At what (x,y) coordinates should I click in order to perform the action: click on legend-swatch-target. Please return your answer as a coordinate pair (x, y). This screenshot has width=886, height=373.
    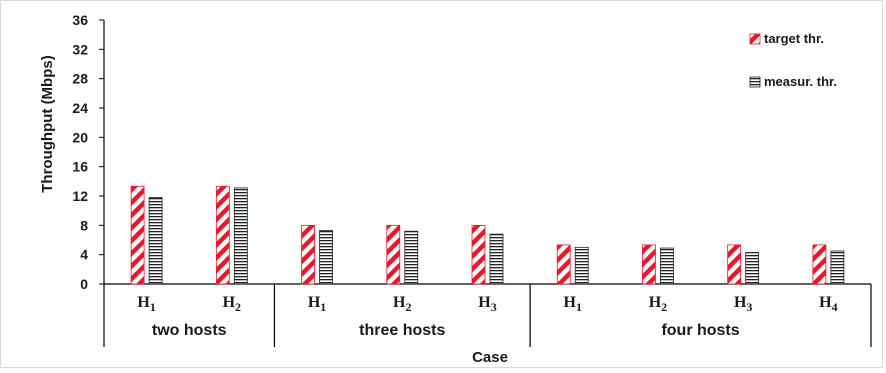
    Looking at the image, I should click on (755, 39).